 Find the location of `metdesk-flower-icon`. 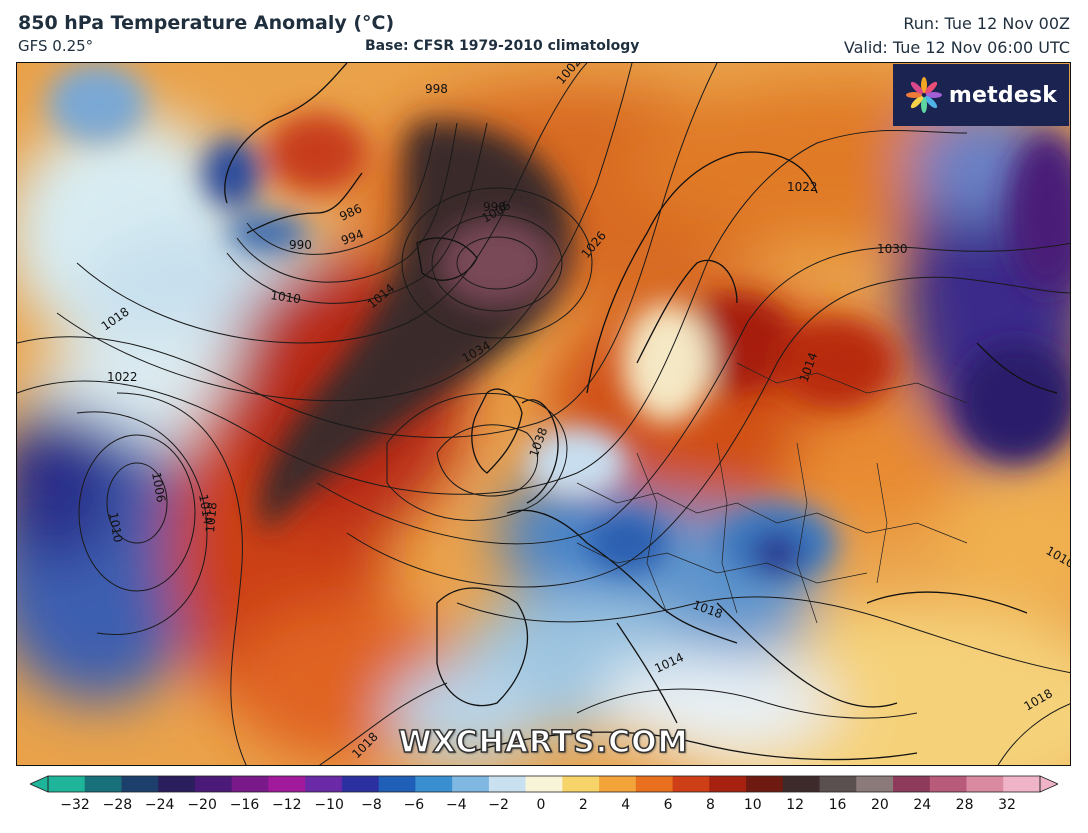

metdesk-flower-icon is located at coordinates (923, 95).